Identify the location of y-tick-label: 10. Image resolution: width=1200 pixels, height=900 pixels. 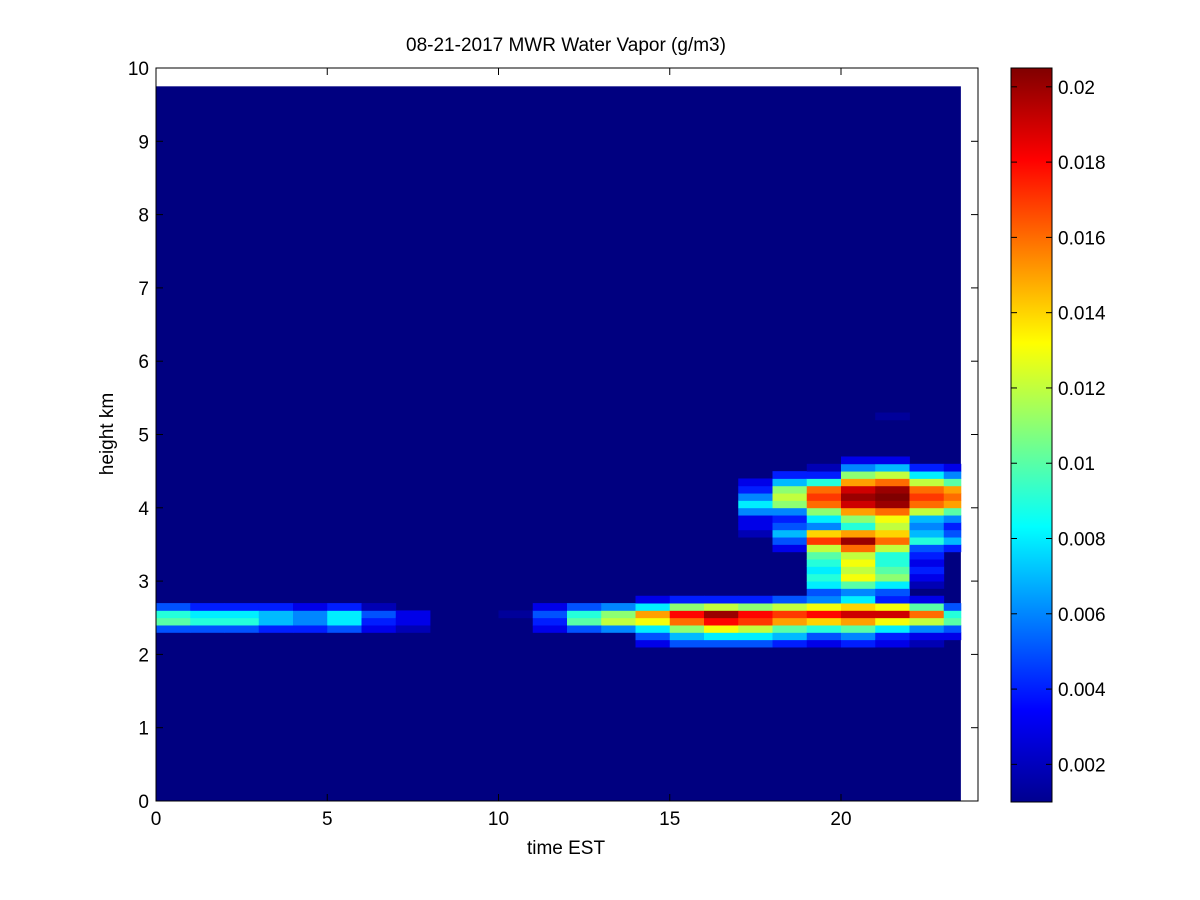
(138, 69).